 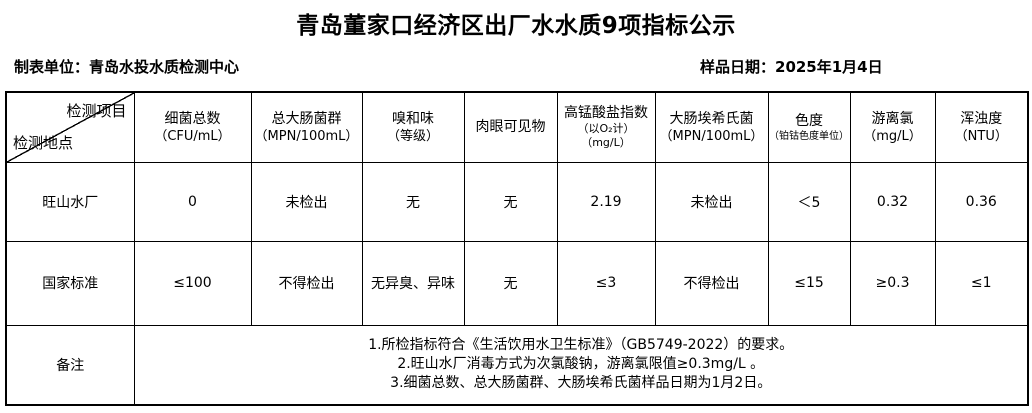 I want to click on column-unit: （铂钴色度单位）, so click(x=809, y=136).